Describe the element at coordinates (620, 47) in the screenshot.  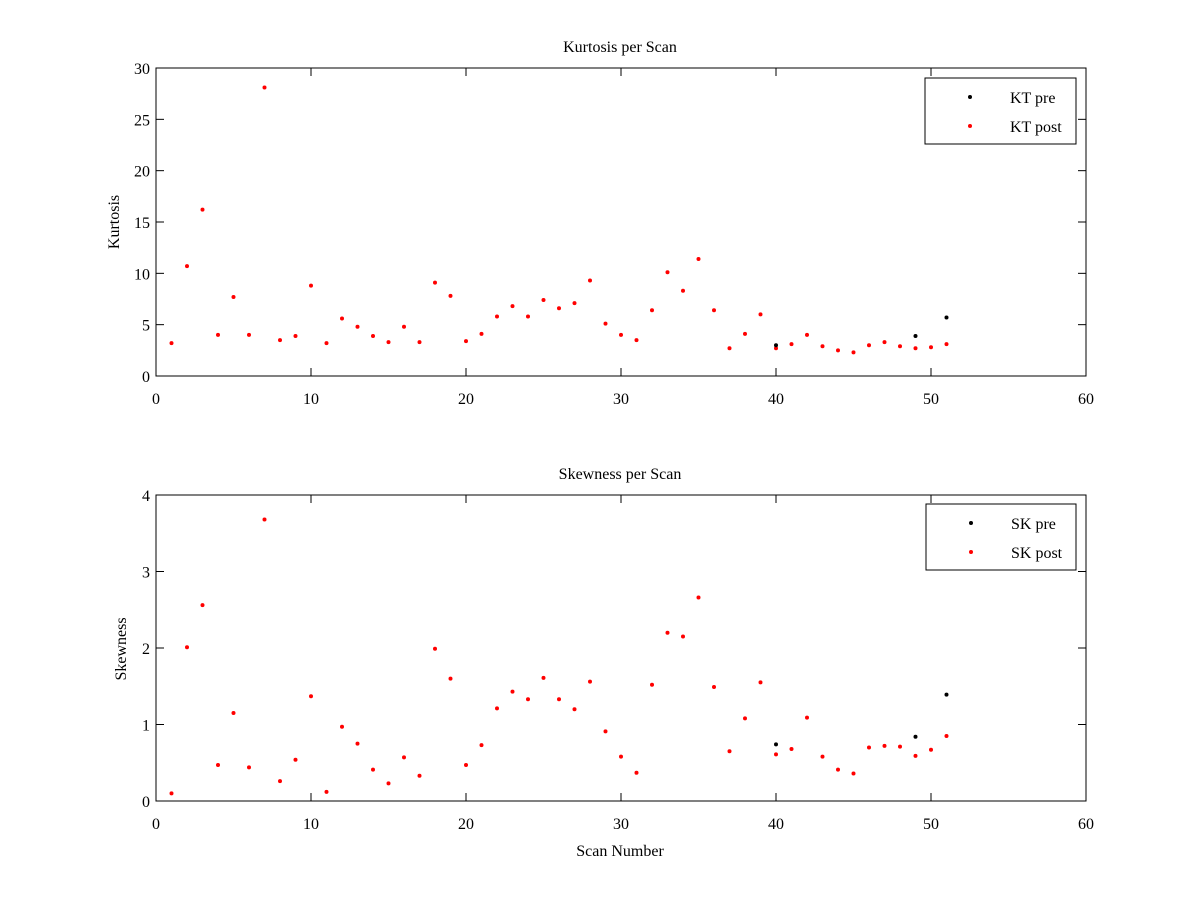
I see `chart-title: Kurtosis per Scan` at that location.